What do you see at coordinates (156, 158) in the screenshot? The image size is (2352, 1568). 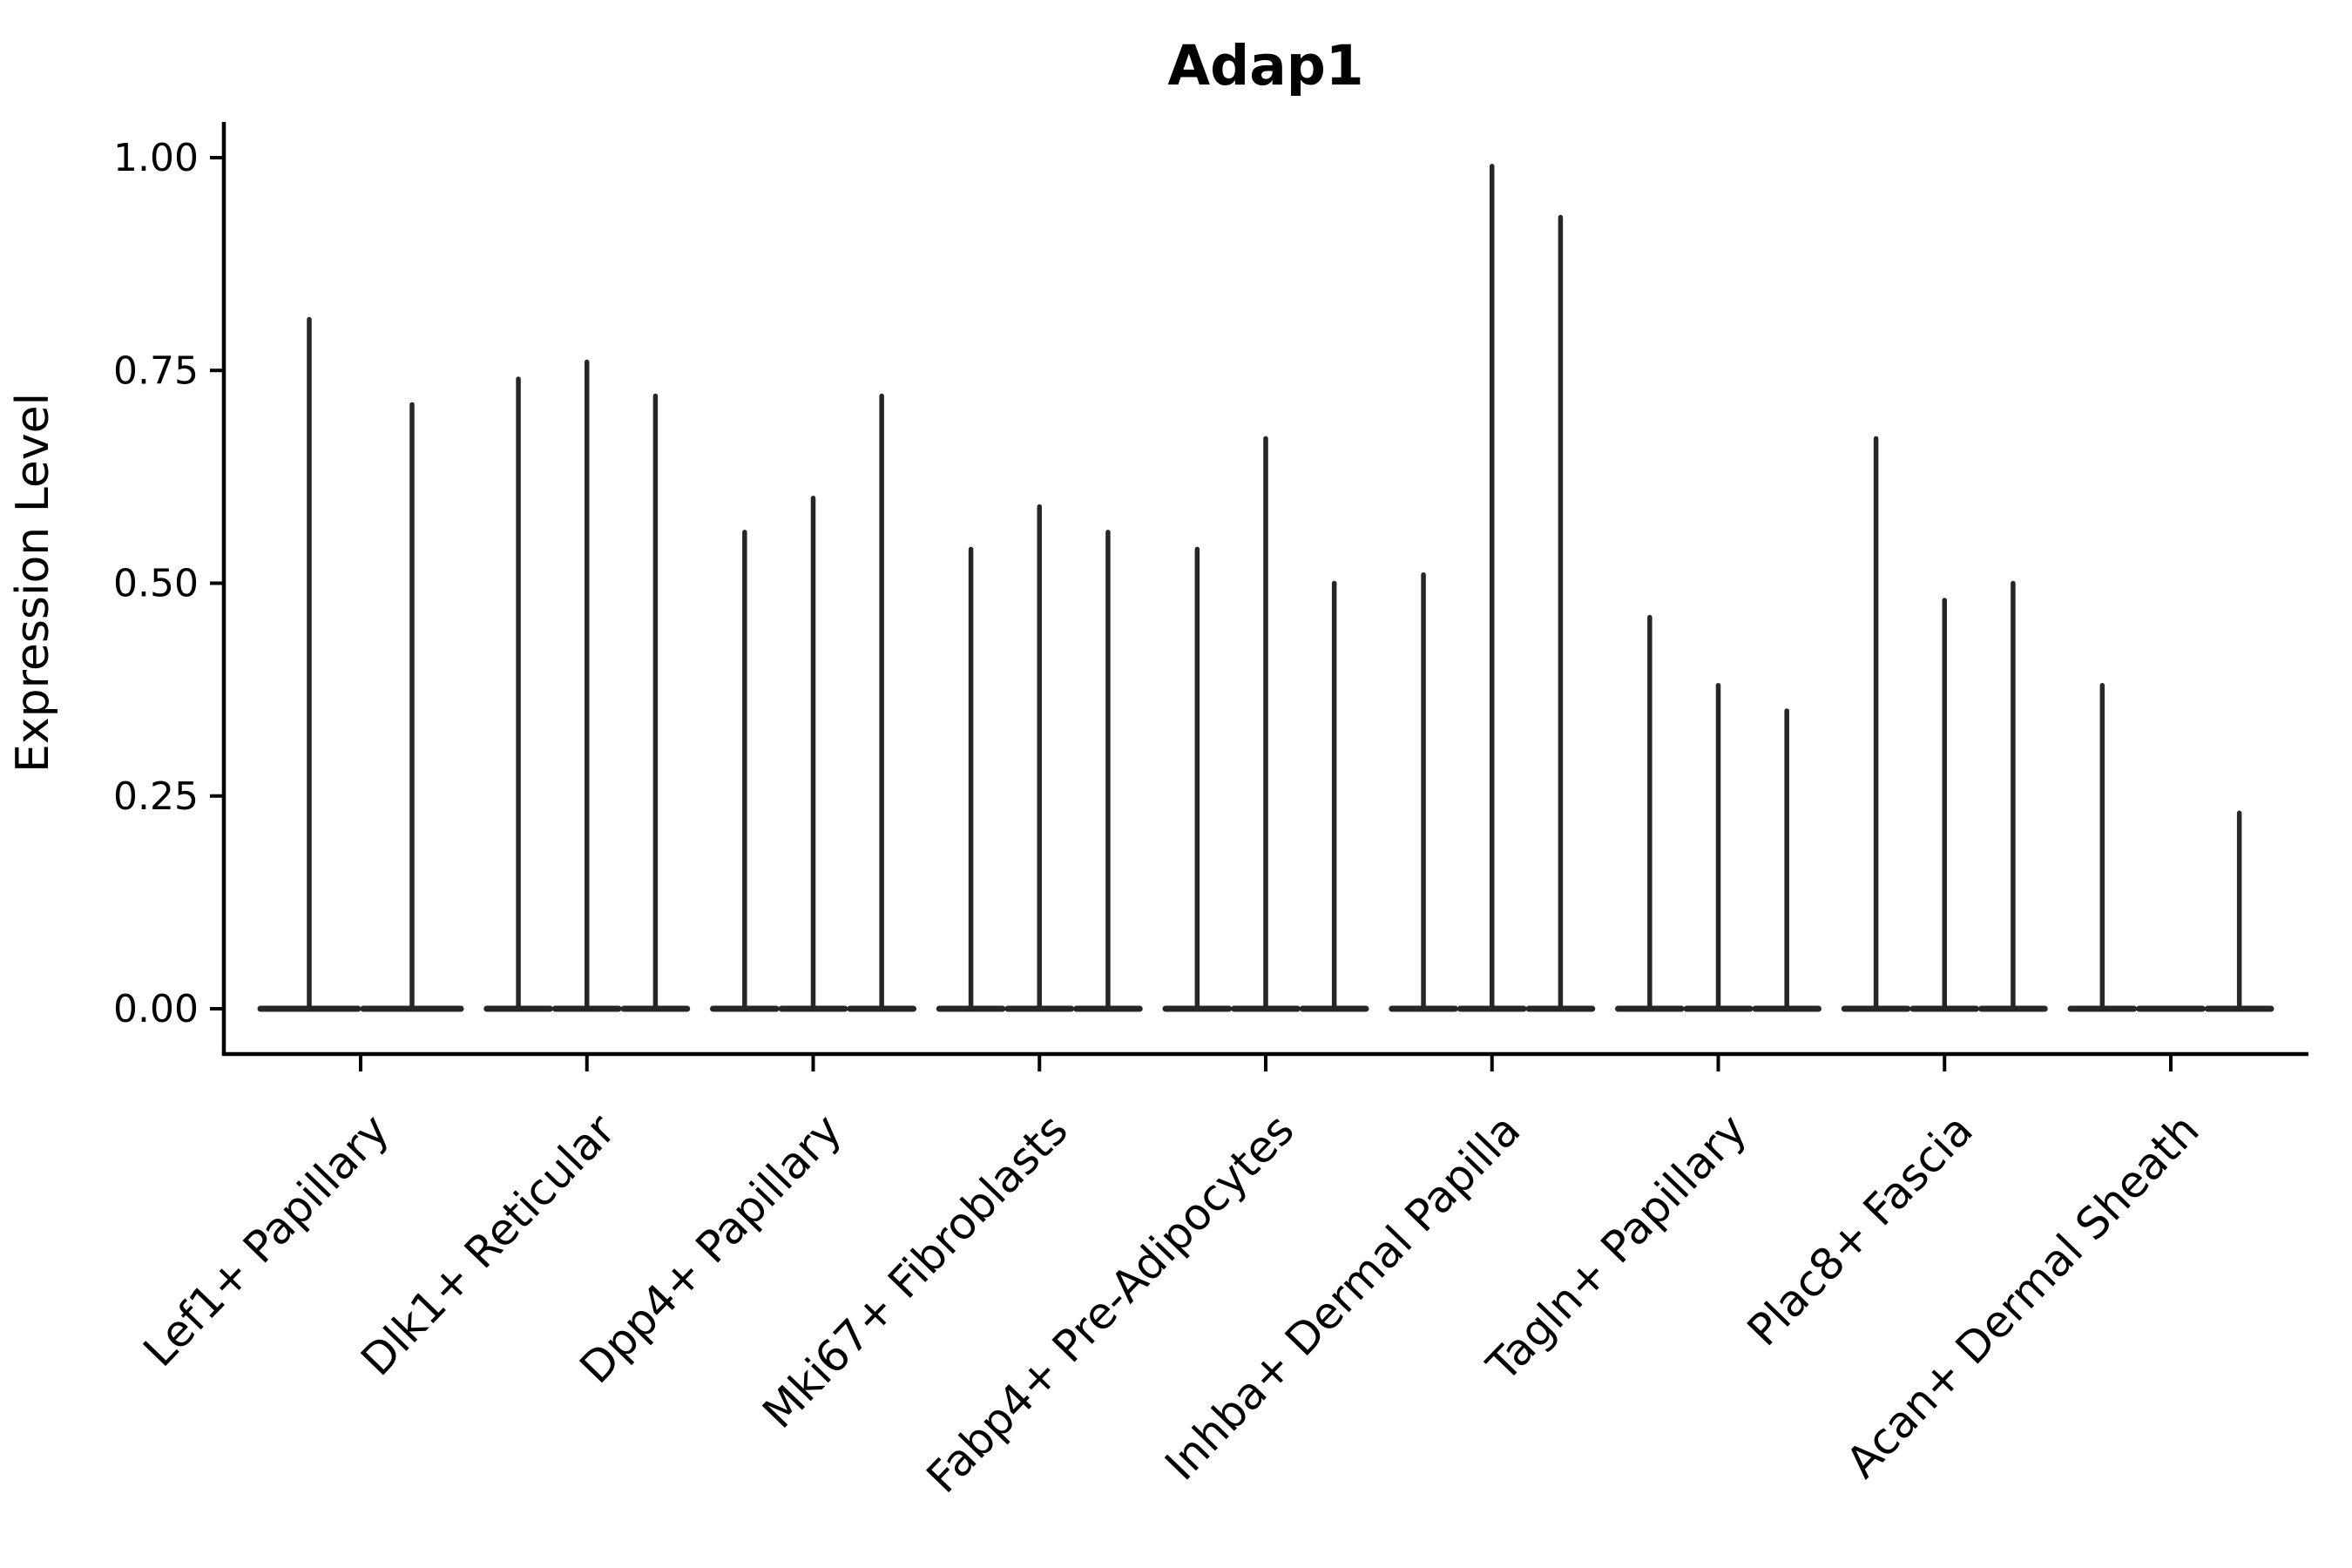 I see `y-tick-label: 1.00` at bounding box center [156, 158].